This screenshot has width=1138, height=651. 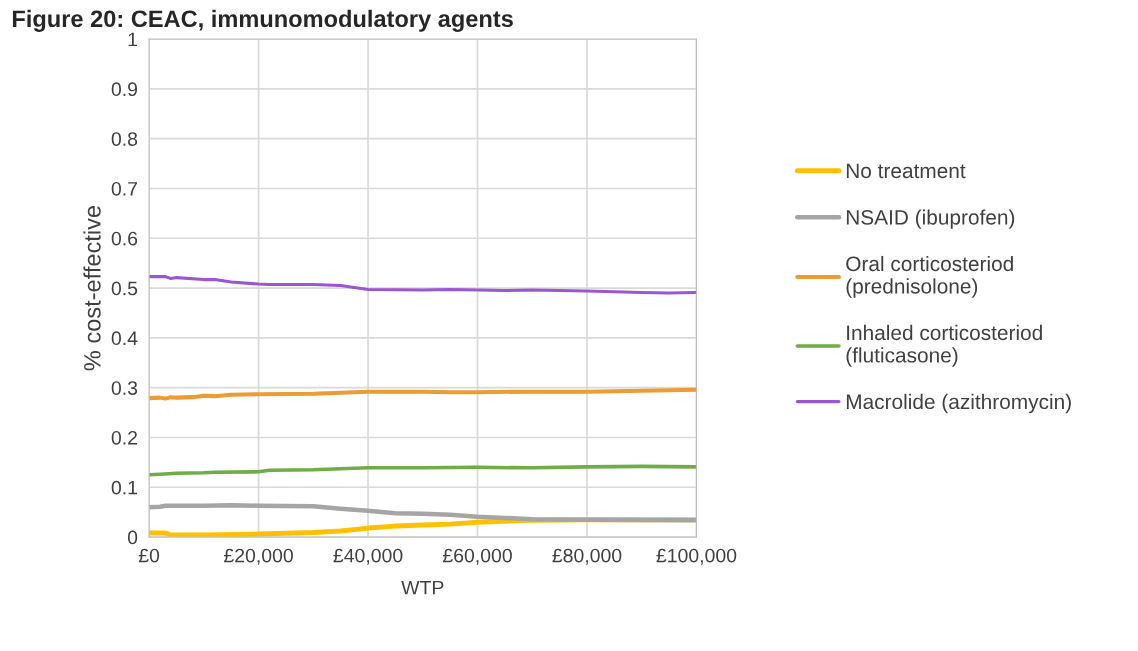 What do you see at coordinates (124, 288) in the screenshot?
I see `y-tick-label: 0.5` at bounding box center [124, 288].